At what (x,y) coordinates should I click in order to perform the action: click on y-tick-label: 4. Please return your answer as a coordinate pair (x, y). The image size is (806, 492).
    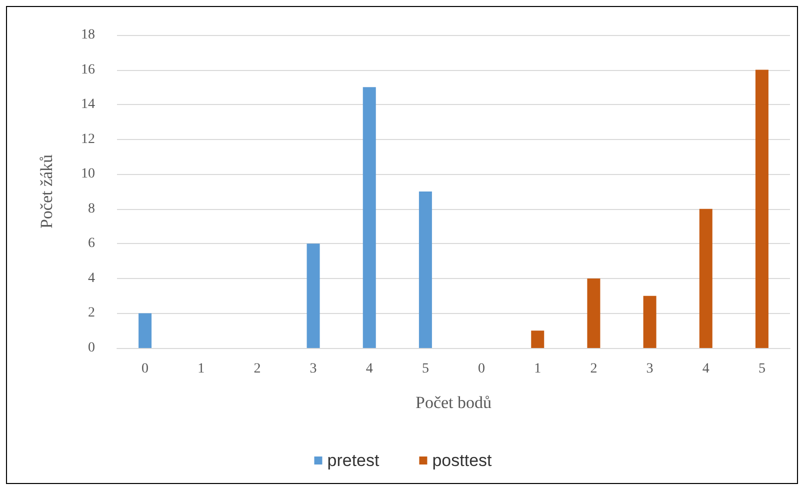
    Looking at the image, I should click on (91, 278).